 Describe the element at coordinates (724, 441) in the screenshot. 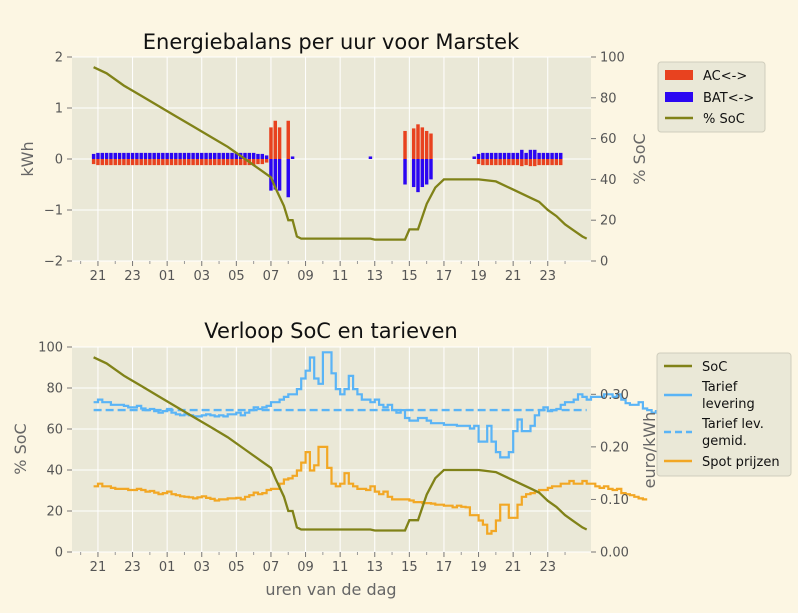

I see `legend-label-gemid-2: gemid.` at that location.